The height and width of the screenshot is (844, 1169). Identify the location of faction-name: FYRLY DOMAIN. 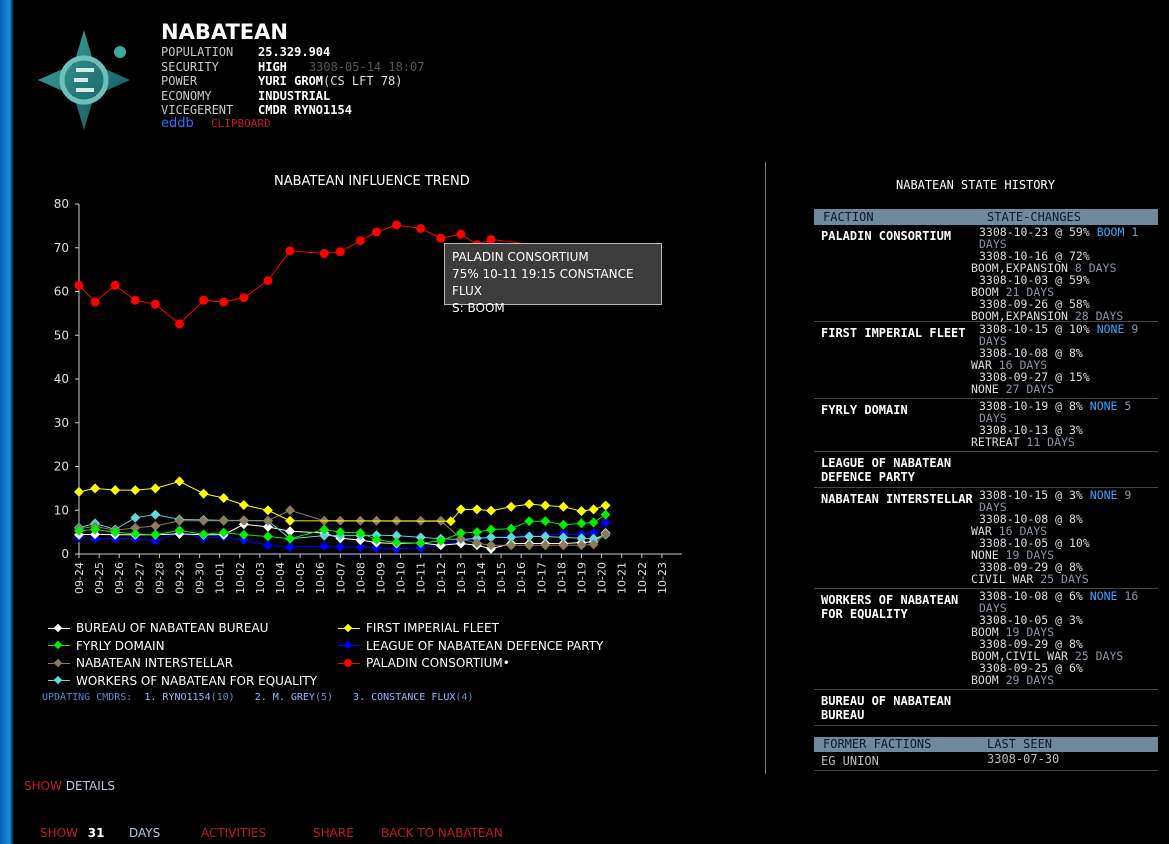
(864, 410).